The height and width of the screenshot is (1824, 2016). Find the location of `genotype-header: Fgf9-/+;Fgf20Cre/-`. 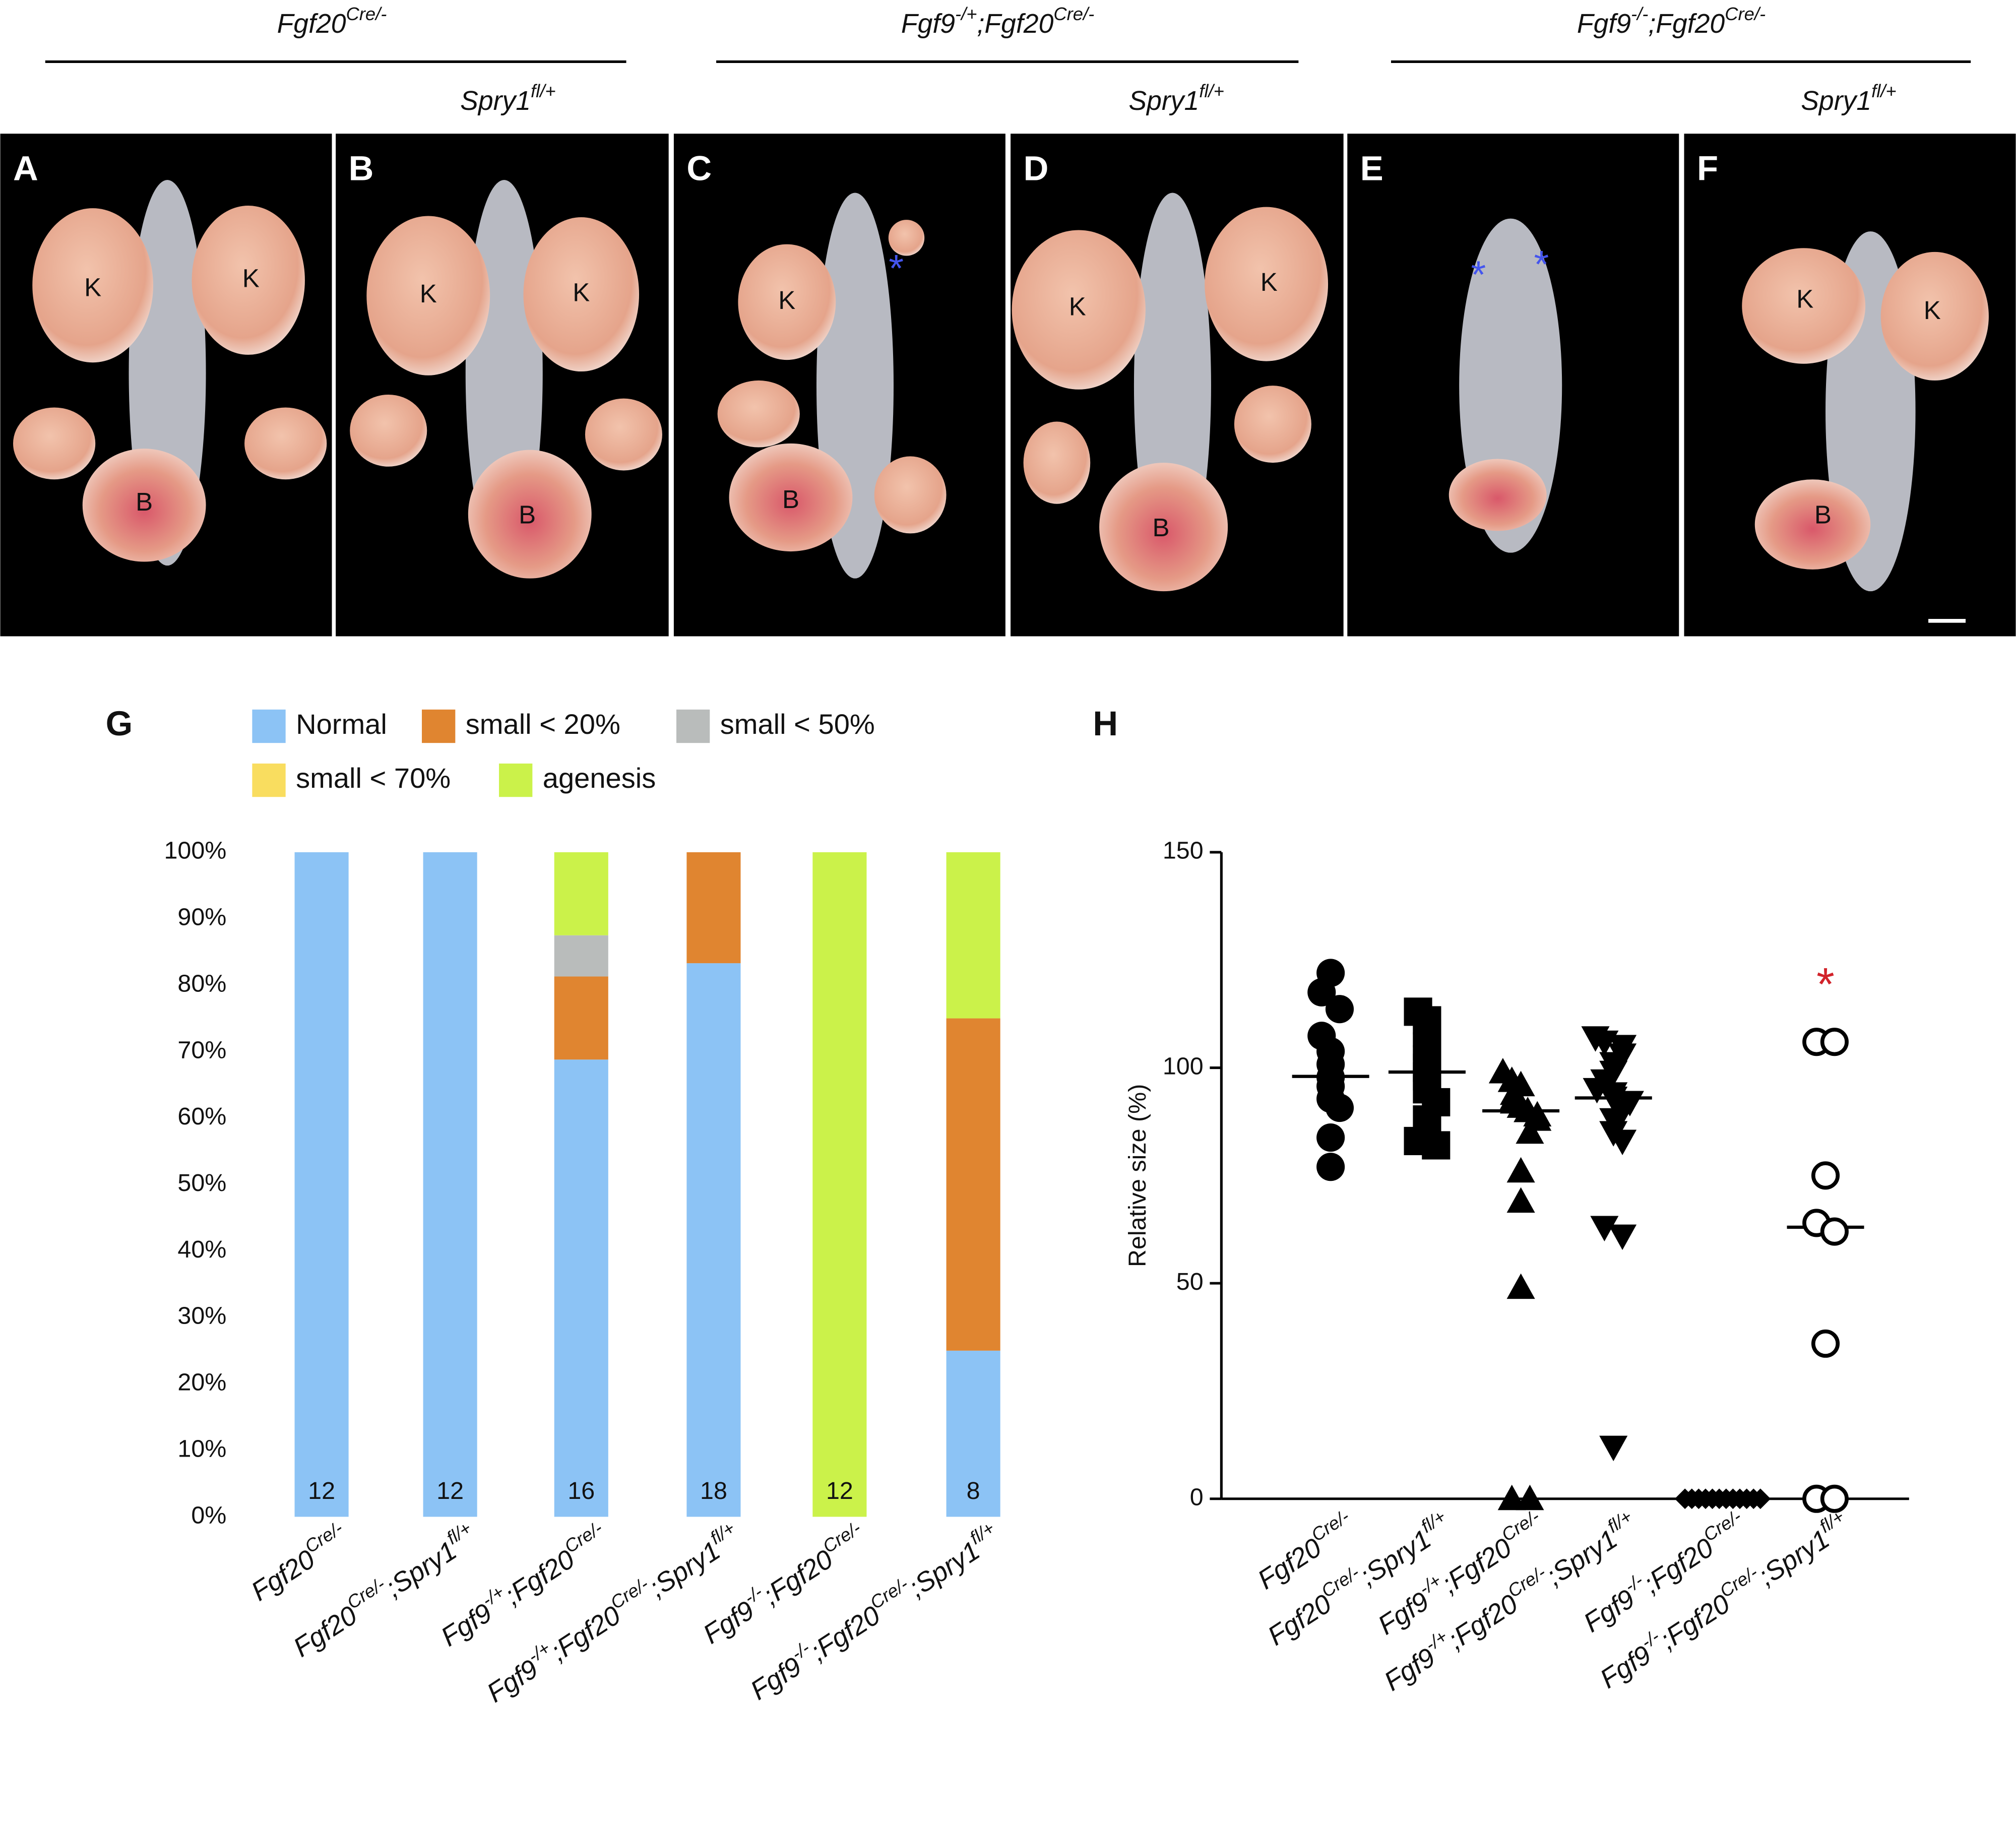

genotype-header: Fgf9-/+;Fgf20Cre/- is located at coordinates (997, 22).